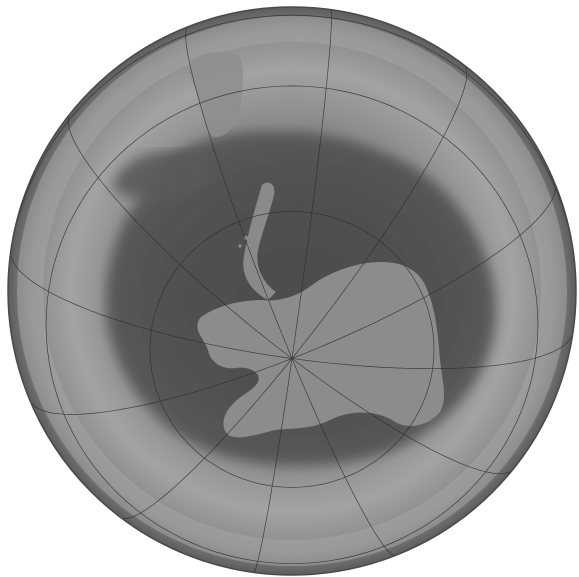 The image size is (579, 577). I want to click on south-america-landmass, so click(215, 94).